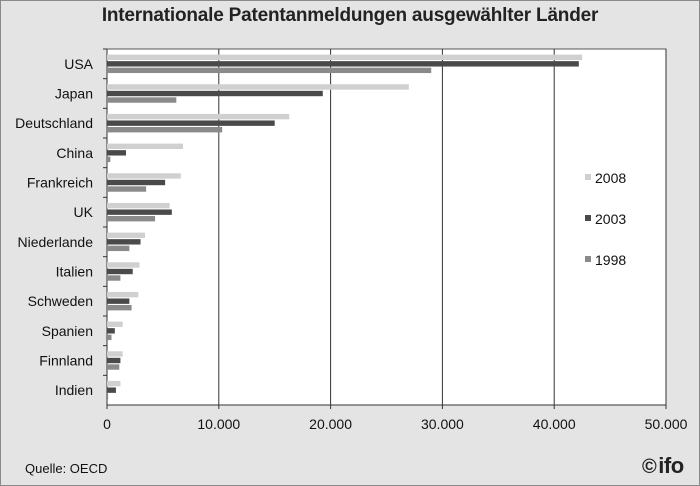  I want to click on bar-1998-spanien, so click(109, 337).